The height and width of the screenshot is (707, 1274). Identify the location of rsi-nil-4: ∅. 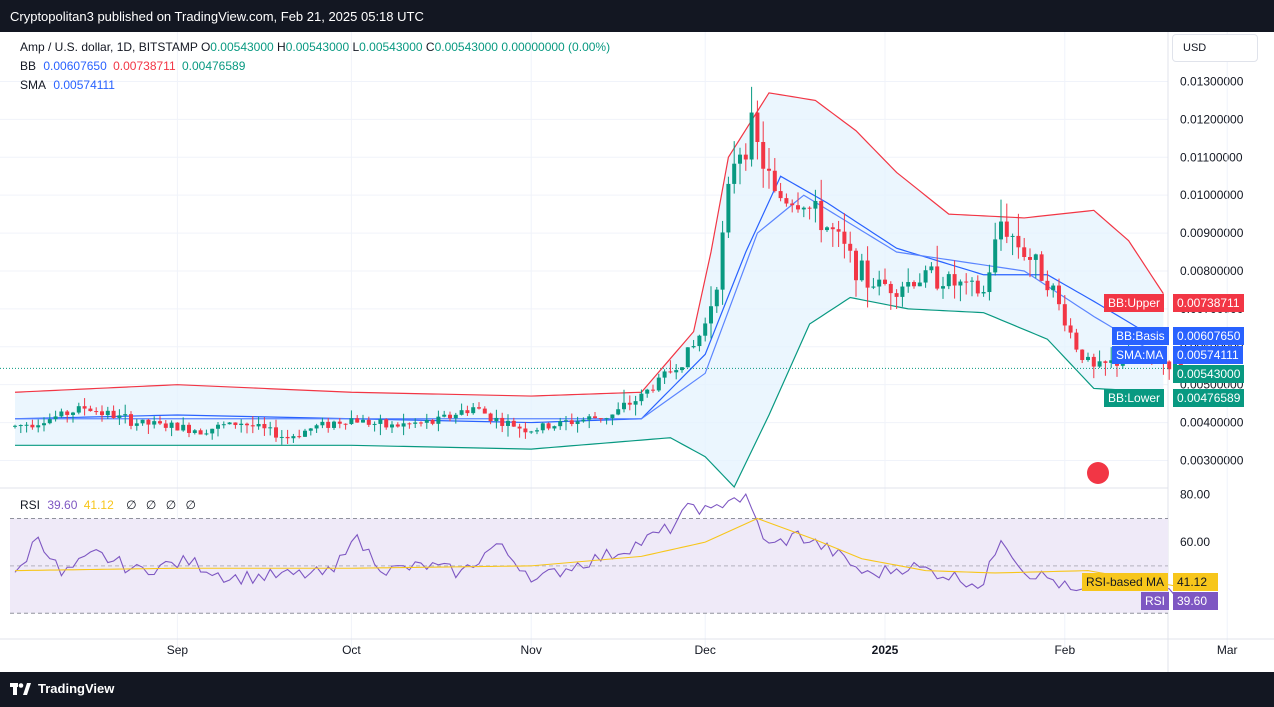
(190, 505).